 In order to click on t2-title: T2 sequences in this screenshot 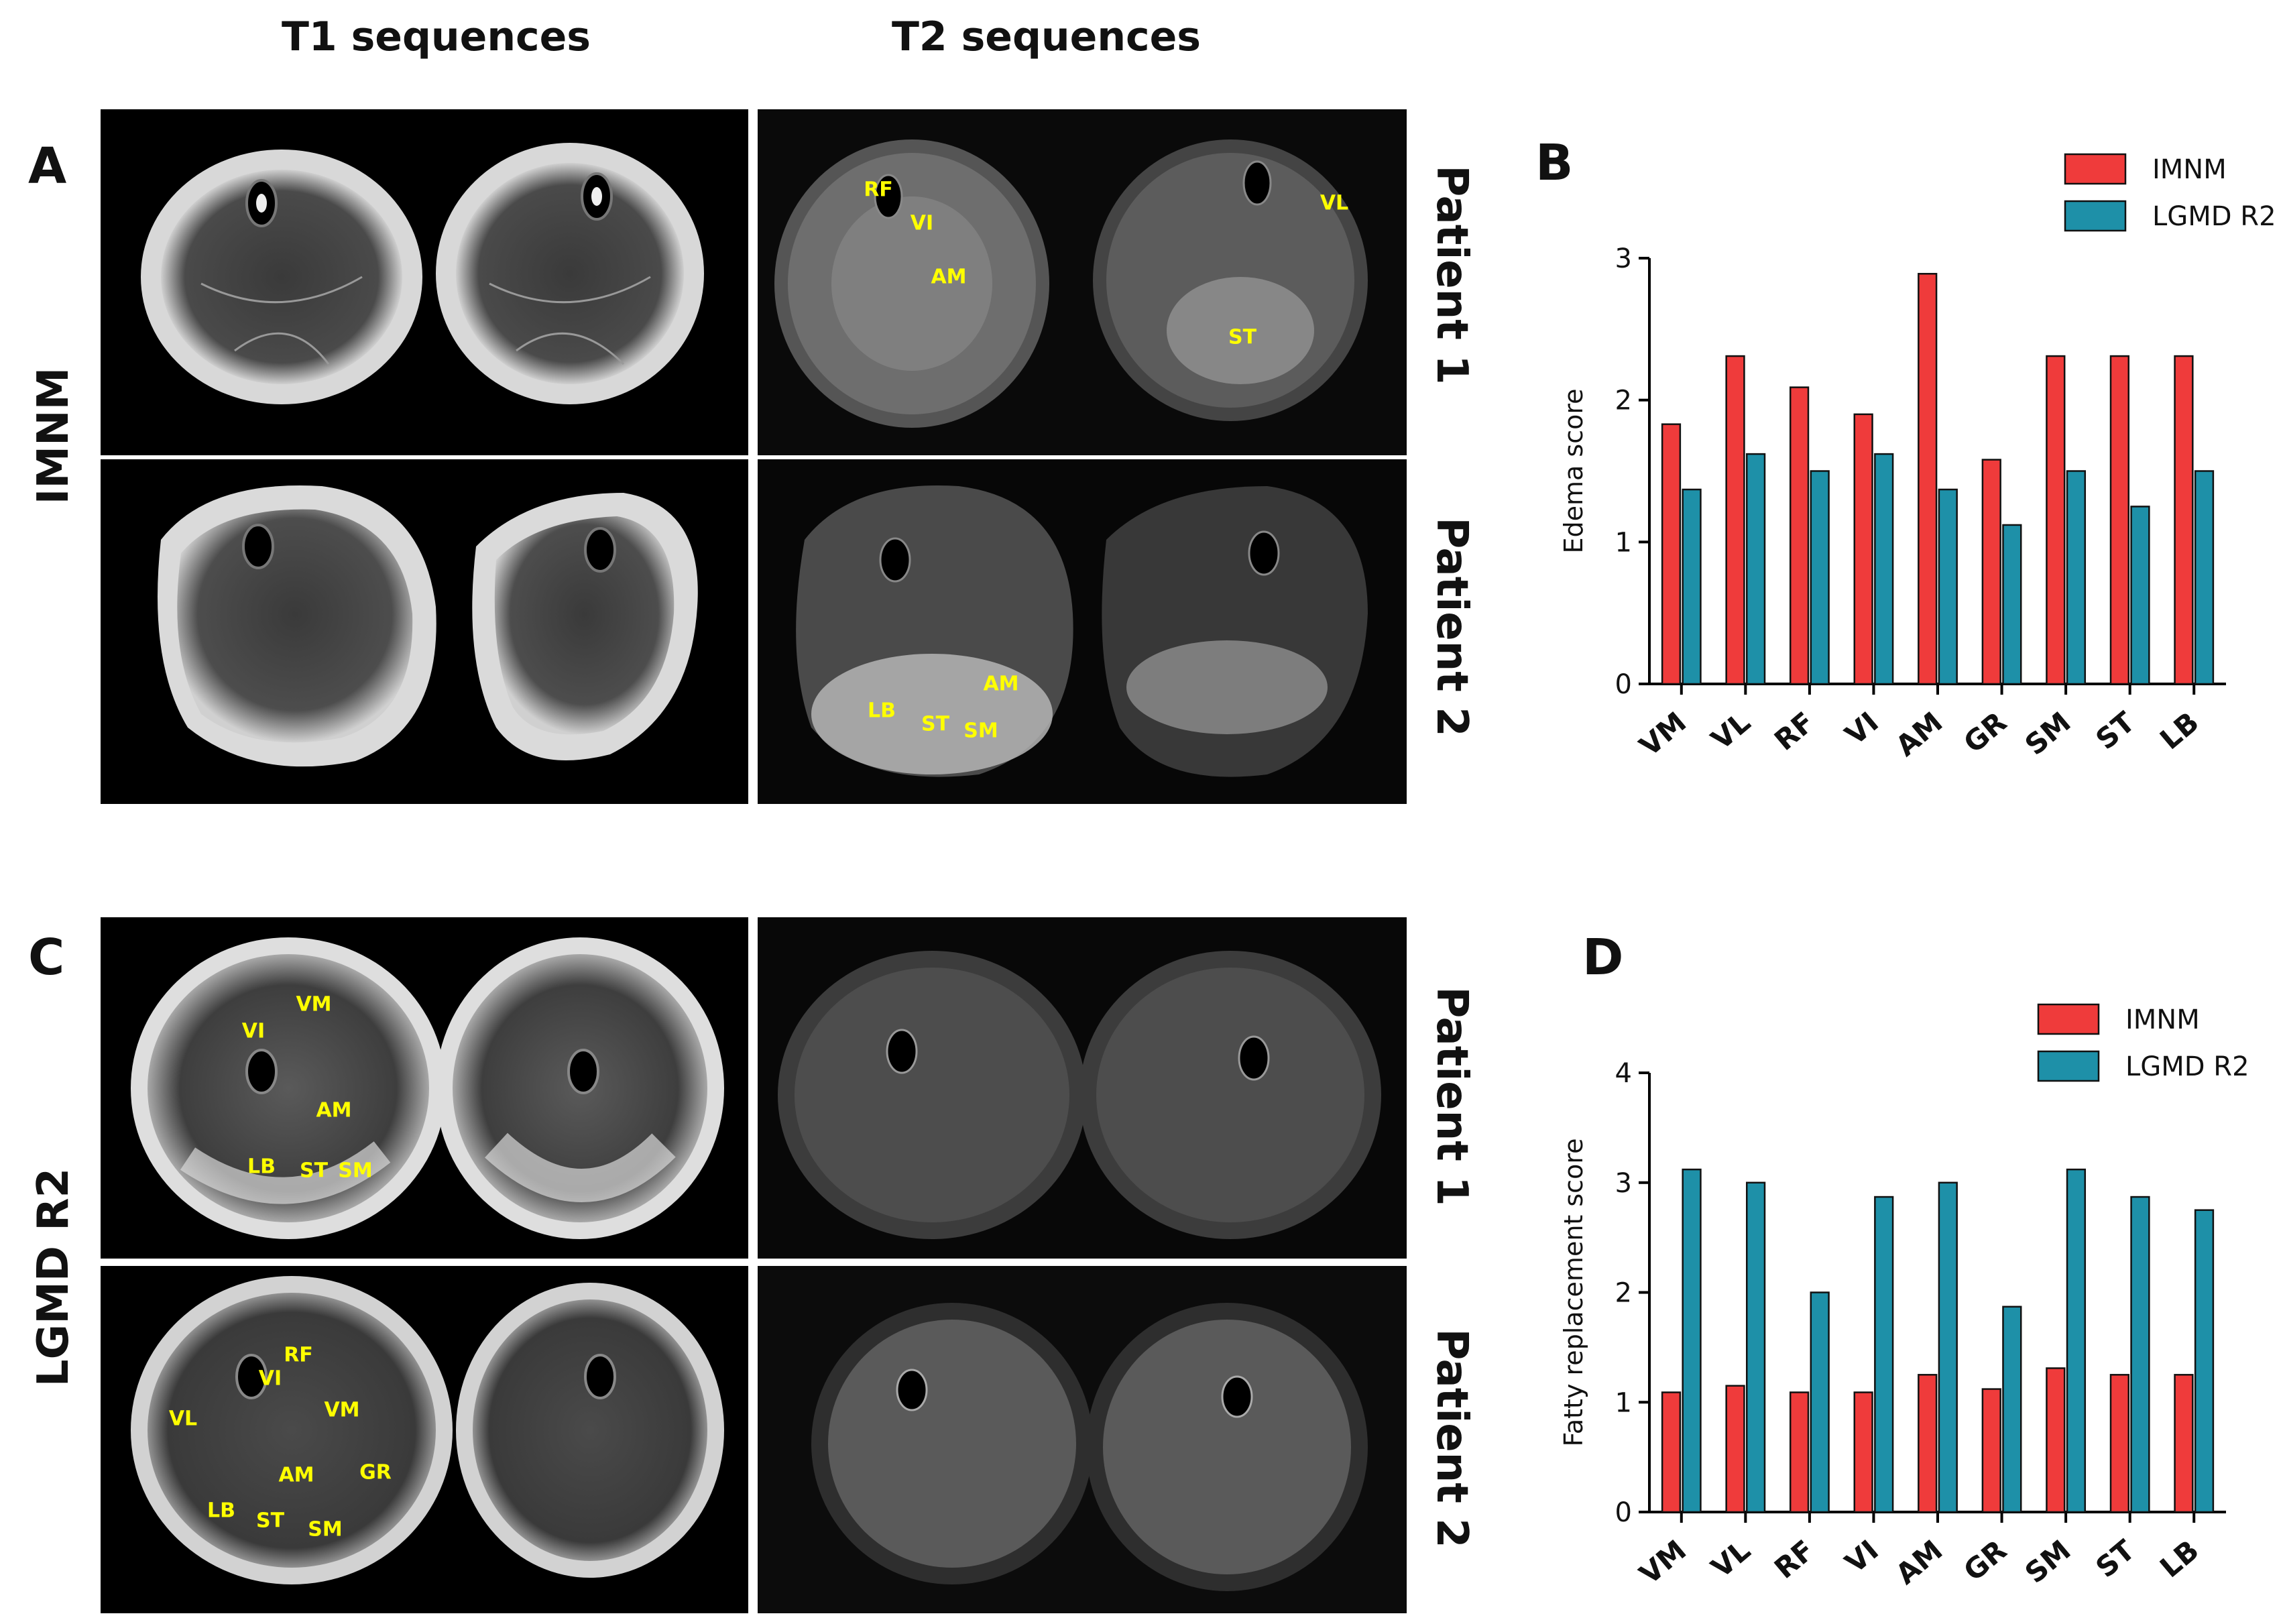, I will do `click(1047, 36)`.